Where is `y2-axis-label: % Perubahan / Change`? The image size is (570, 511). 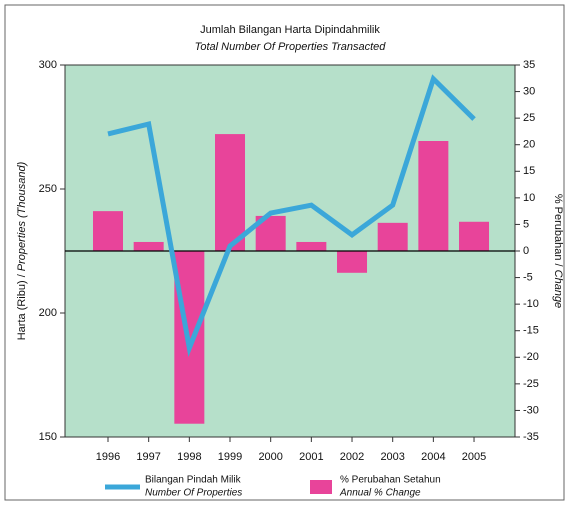 y2-axis-label: % Perubahan / Change is located at coordinates (558, 251).